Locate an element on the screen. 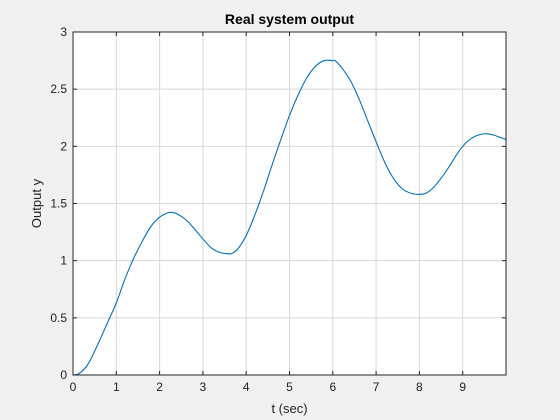  x-tick-labels: 0 1 2 3 4 5 6 7 8 9 is located at coordinates (268, 387).